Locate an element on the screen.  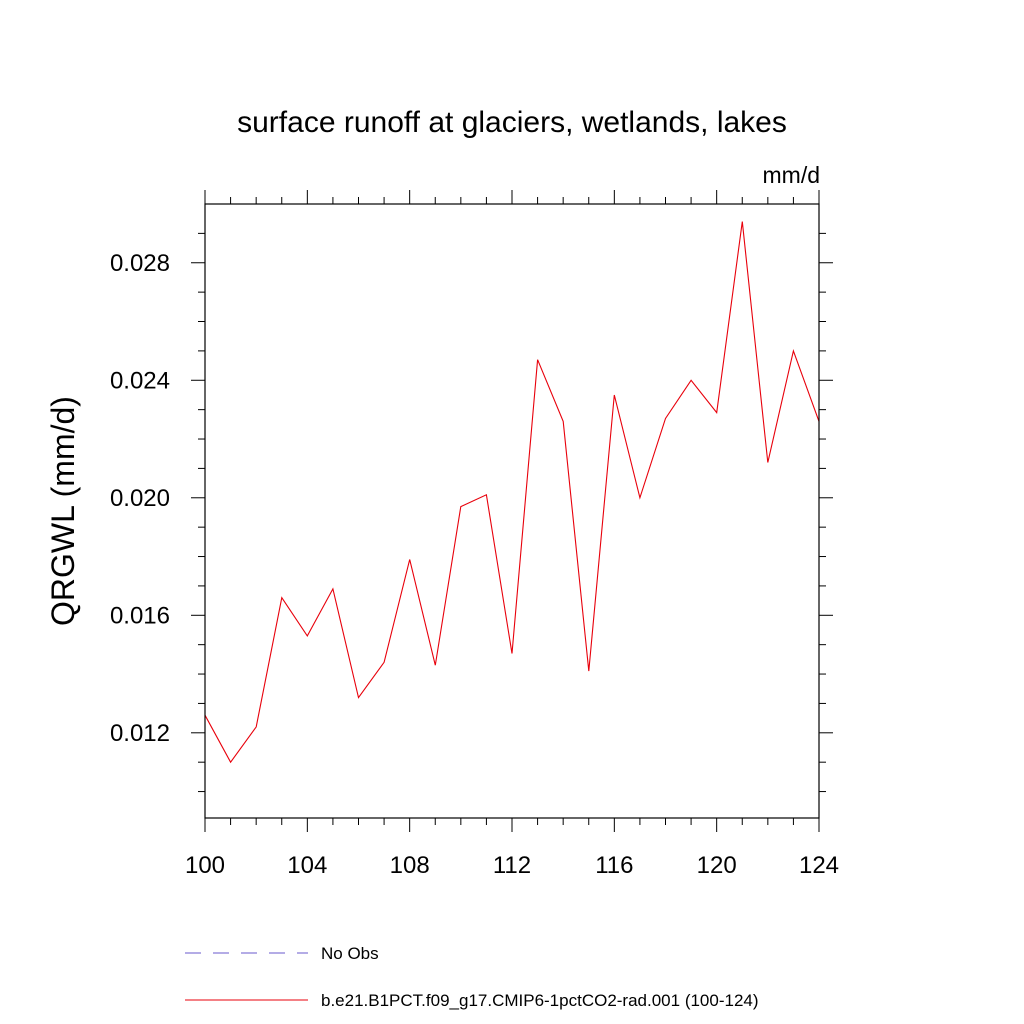
x-tick-label: 100 is located at coordinates (205, 865).